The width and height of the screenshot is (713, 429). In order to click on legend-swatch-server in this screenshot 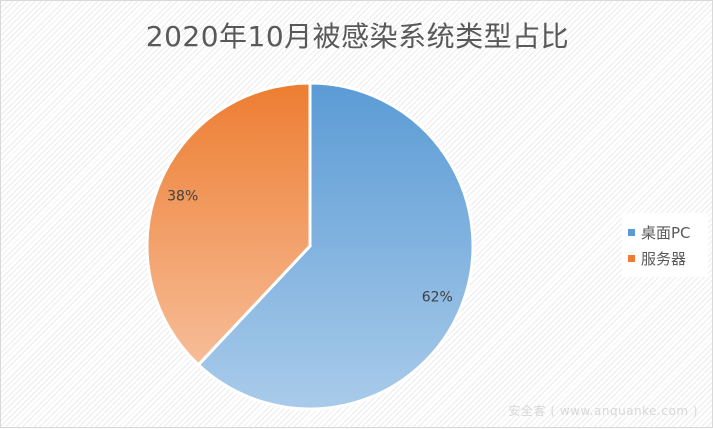, I will do `click(631, 258)`.